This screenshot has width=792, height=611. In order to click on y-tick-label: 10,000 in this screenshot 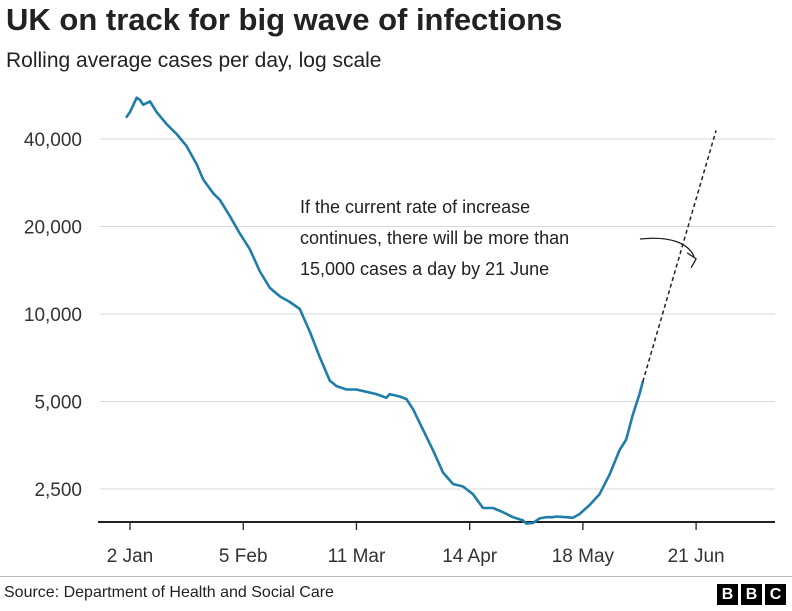, I will do `click(53, 315)`.